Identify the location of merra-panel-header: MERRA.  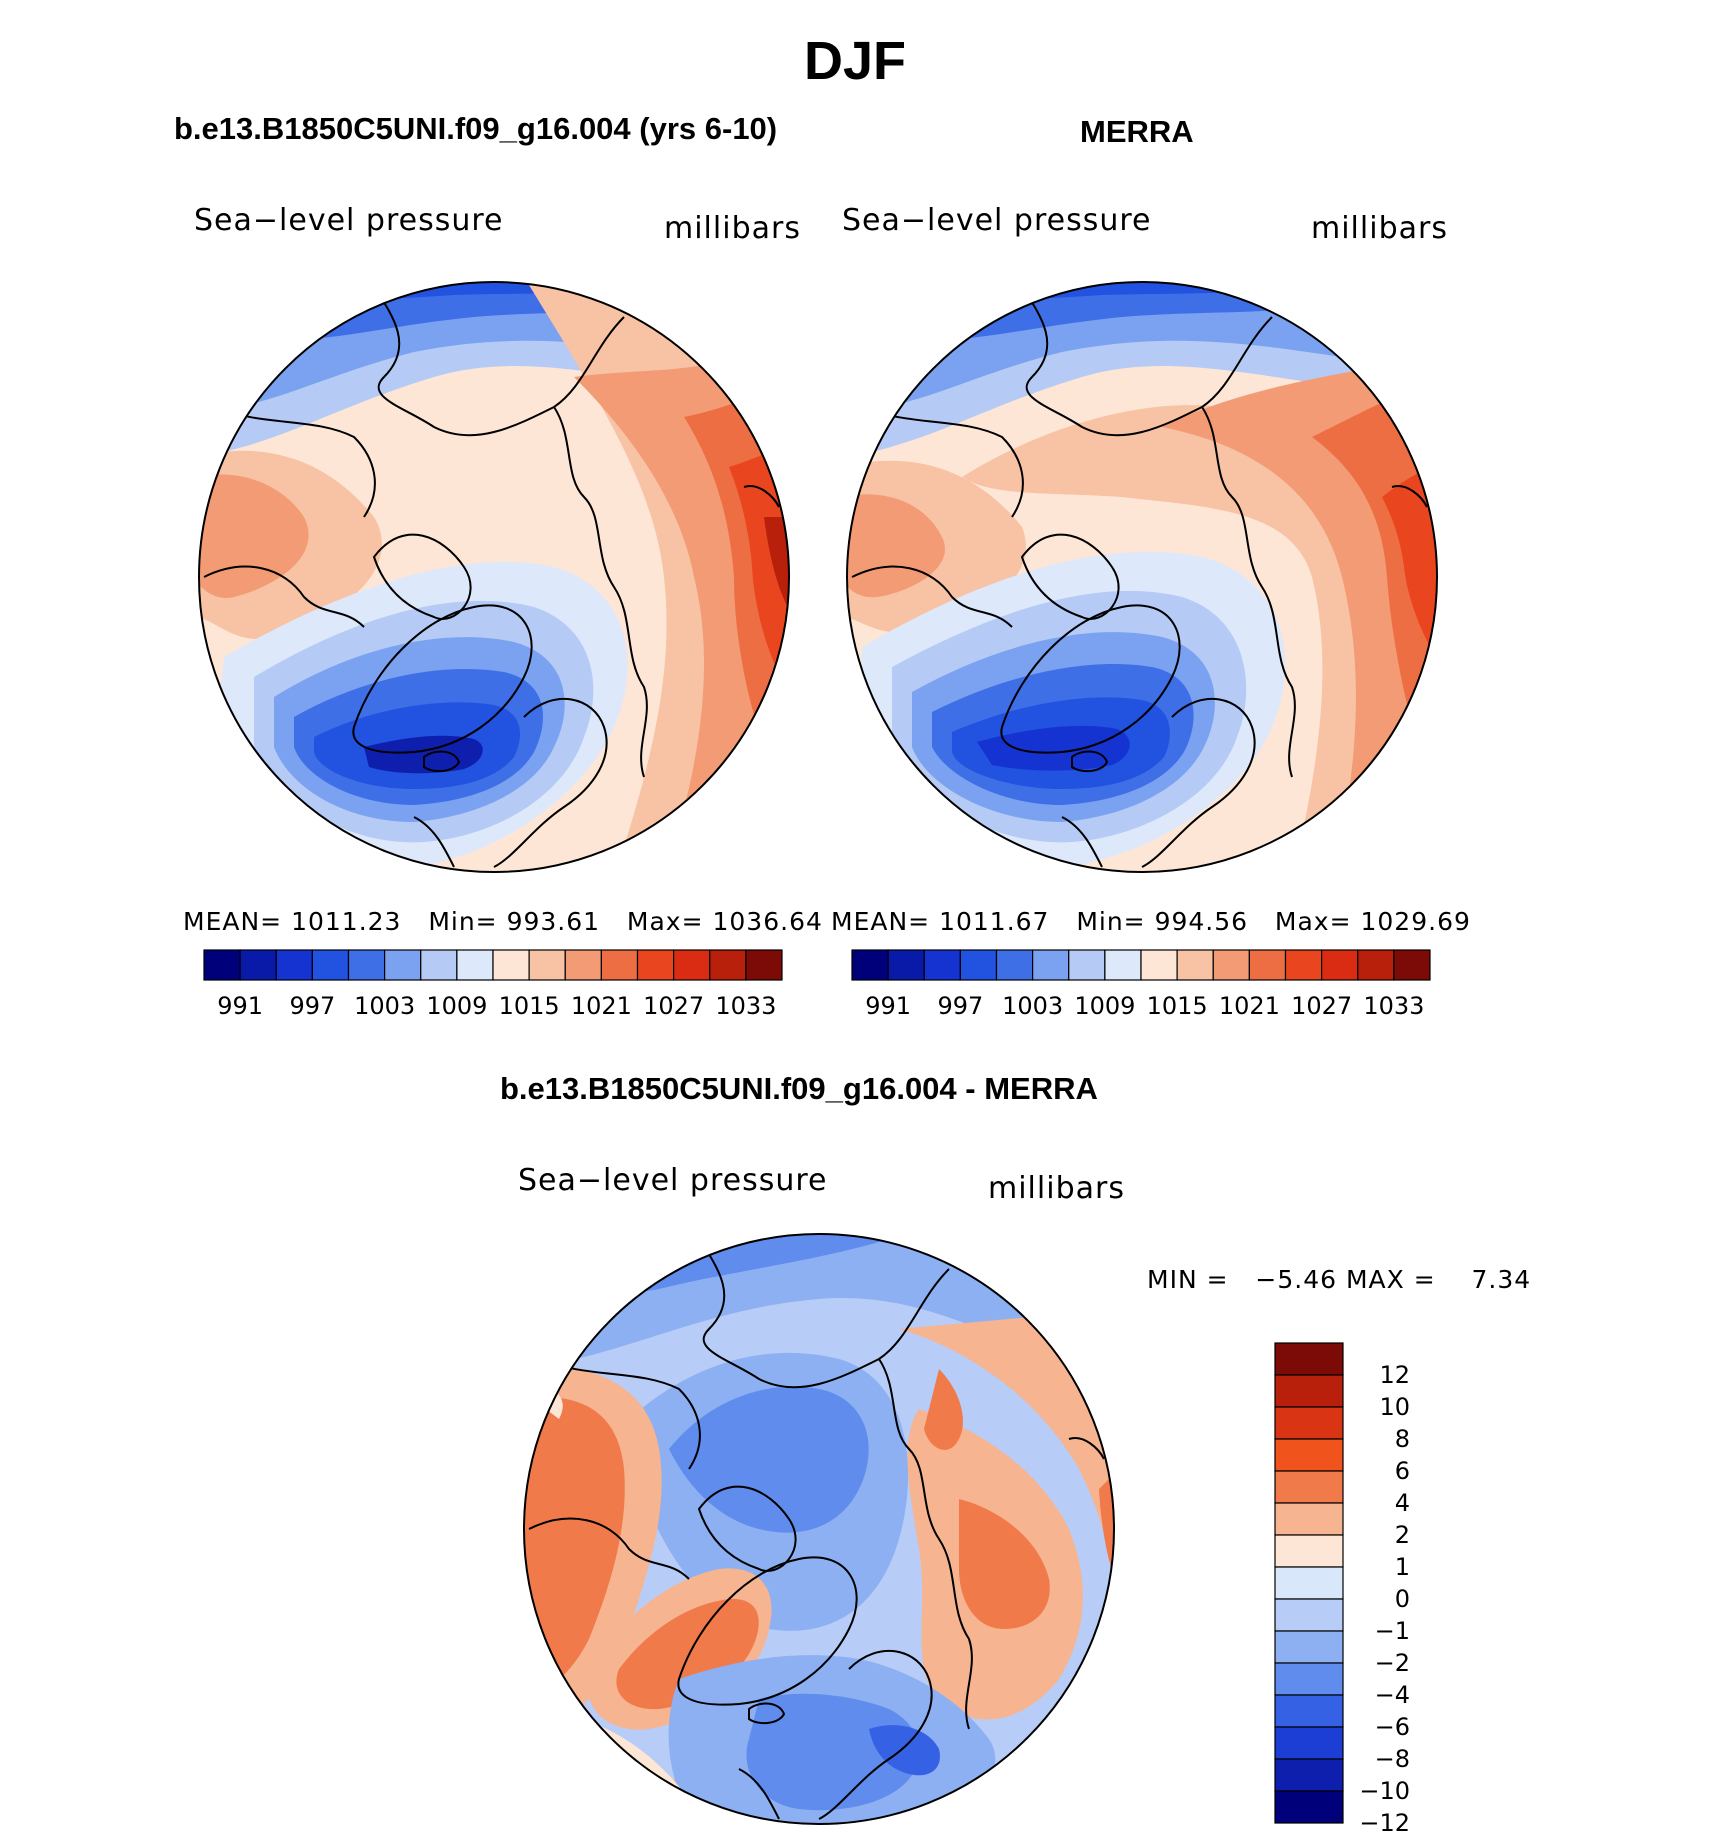
(1137, 131).